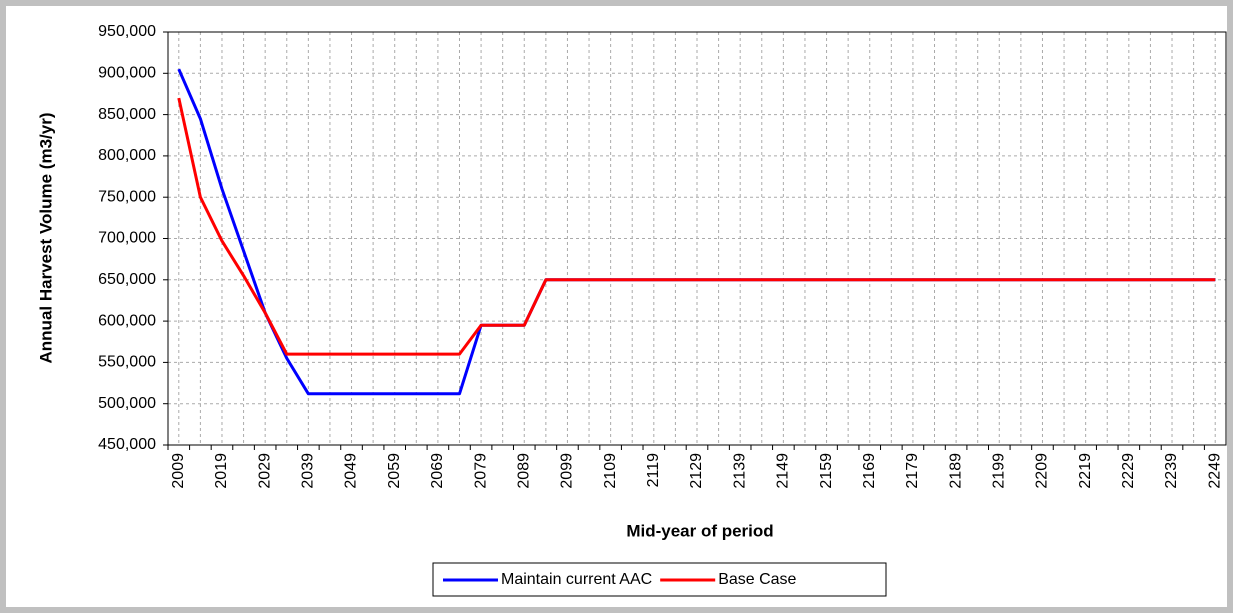  What do you see at coordinates (659, 579) in the screenshot?
I see `legend-box` at bounding box center [659, 579].